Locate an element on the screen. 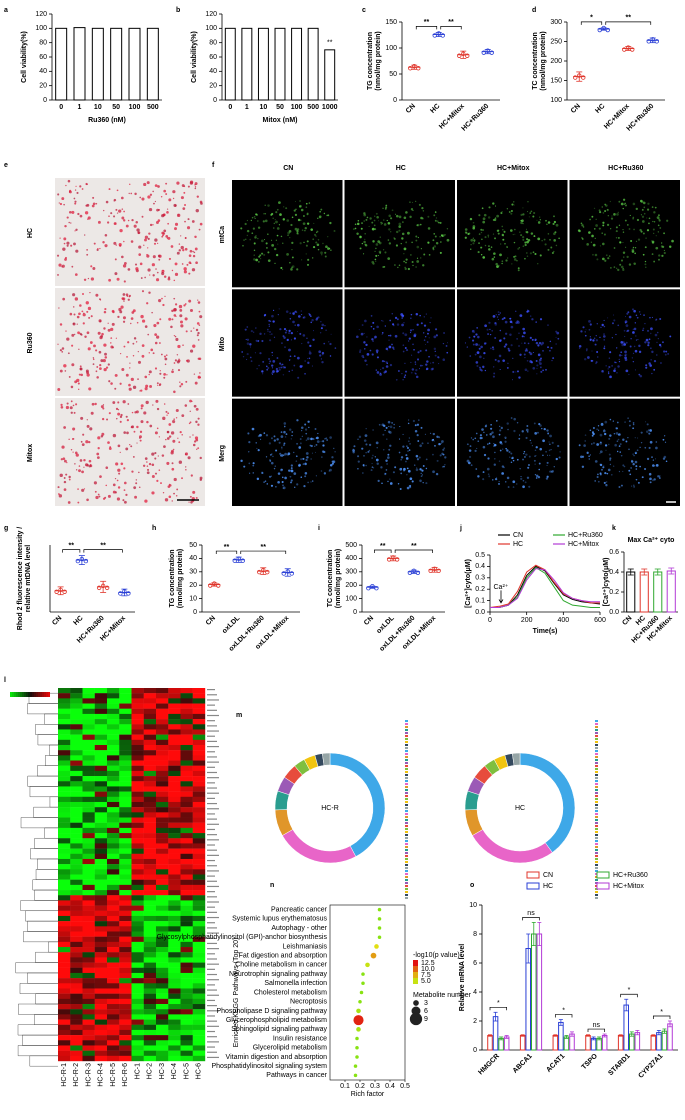  colorbar-cell is located at coordinates (415, 963).